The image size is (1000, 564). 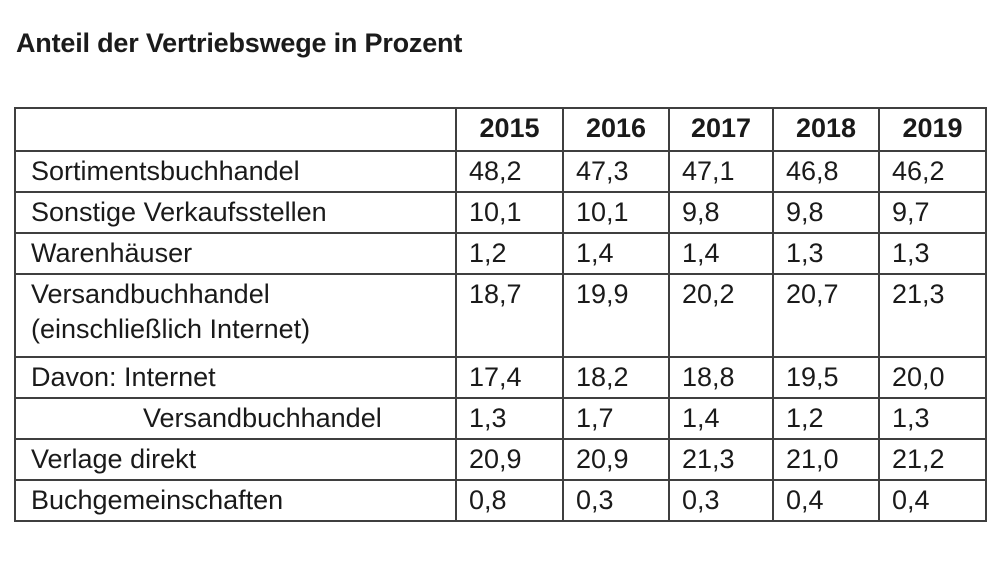 I want to click on row-label-cell: Sonstige Verkaufsstellen, so click(x=235, y=212).